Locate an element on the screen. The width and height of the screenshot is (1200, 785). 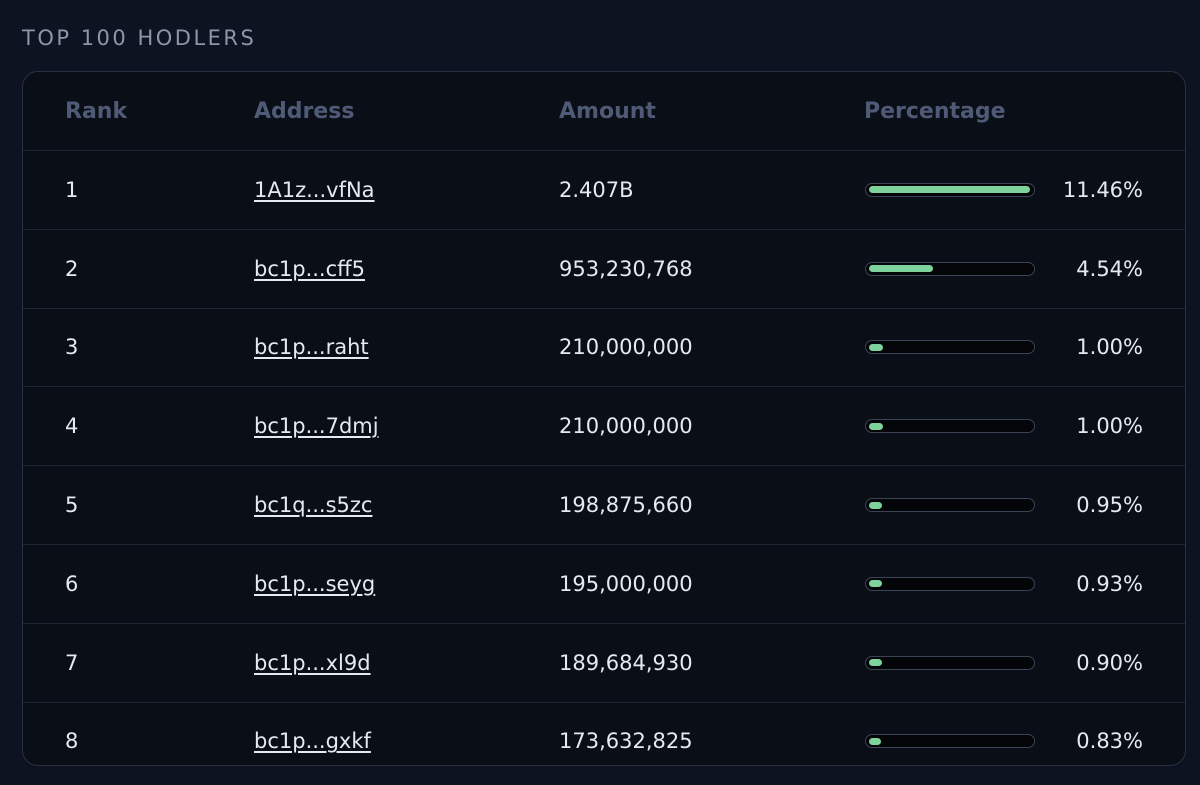
address-link: bc1p...xl9d is located at coordinates (312, 662).